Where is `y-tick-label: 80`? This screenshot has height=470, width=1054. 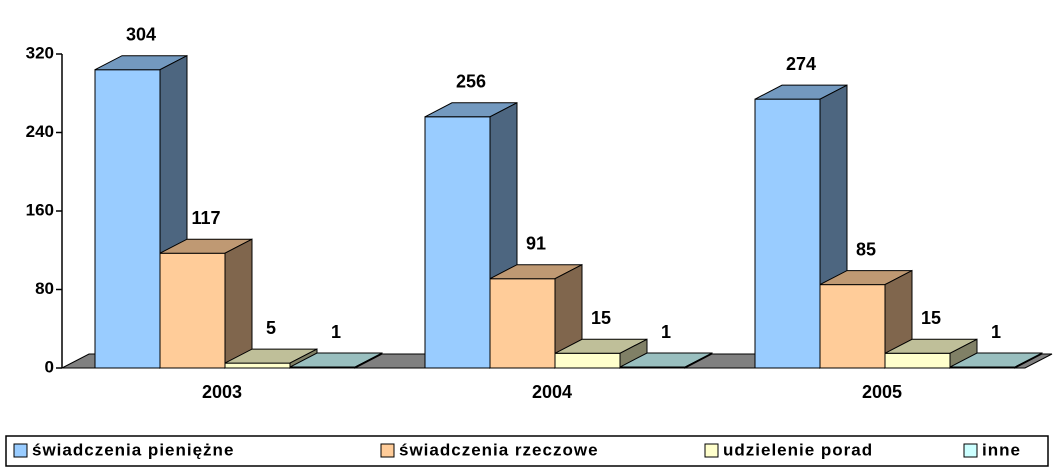 y-tick-label: 80 is located at coordinates (44, 288).